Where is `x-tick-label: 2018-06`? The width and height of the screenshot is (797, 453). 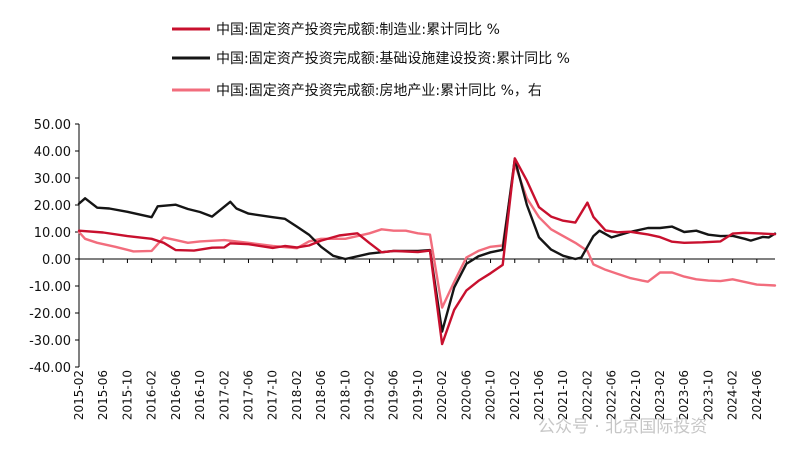
x-tick-label: 2018-06 is located at coordinates (321, 395).